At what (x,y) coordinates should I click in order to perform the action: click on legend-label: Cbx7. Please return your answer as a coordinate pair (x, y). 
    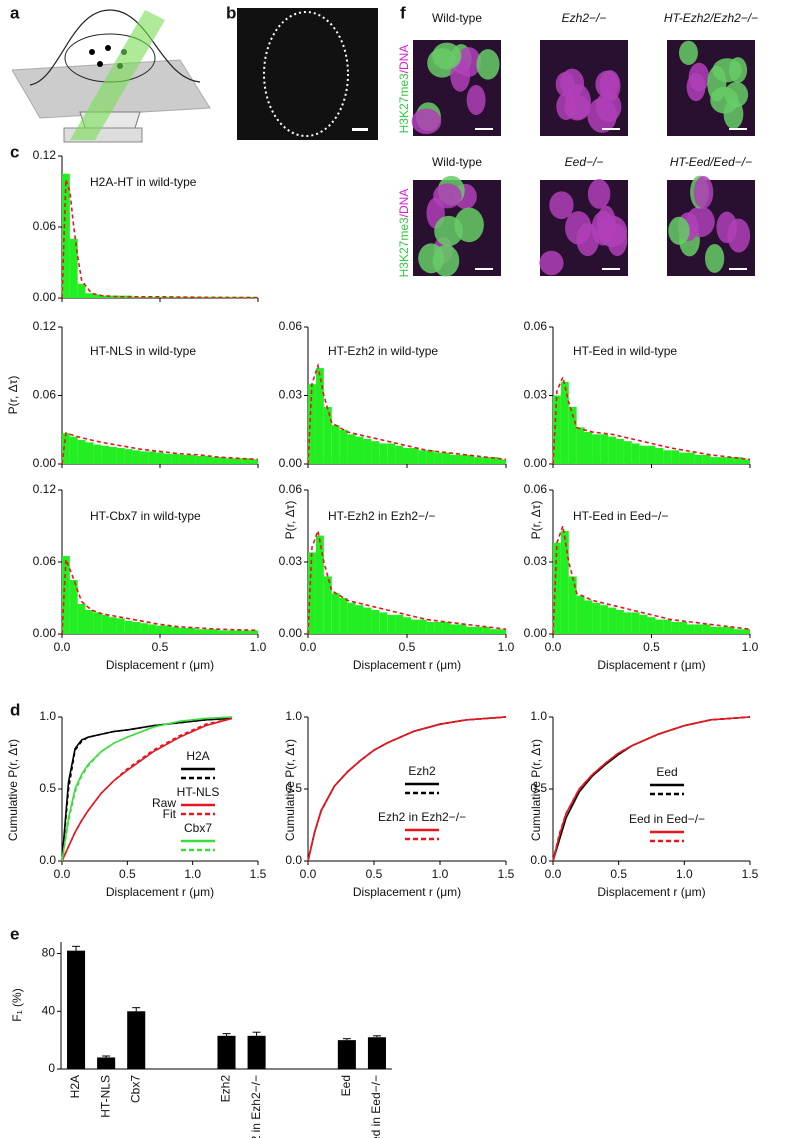
    Looking at the image, I should click on (198, 828).